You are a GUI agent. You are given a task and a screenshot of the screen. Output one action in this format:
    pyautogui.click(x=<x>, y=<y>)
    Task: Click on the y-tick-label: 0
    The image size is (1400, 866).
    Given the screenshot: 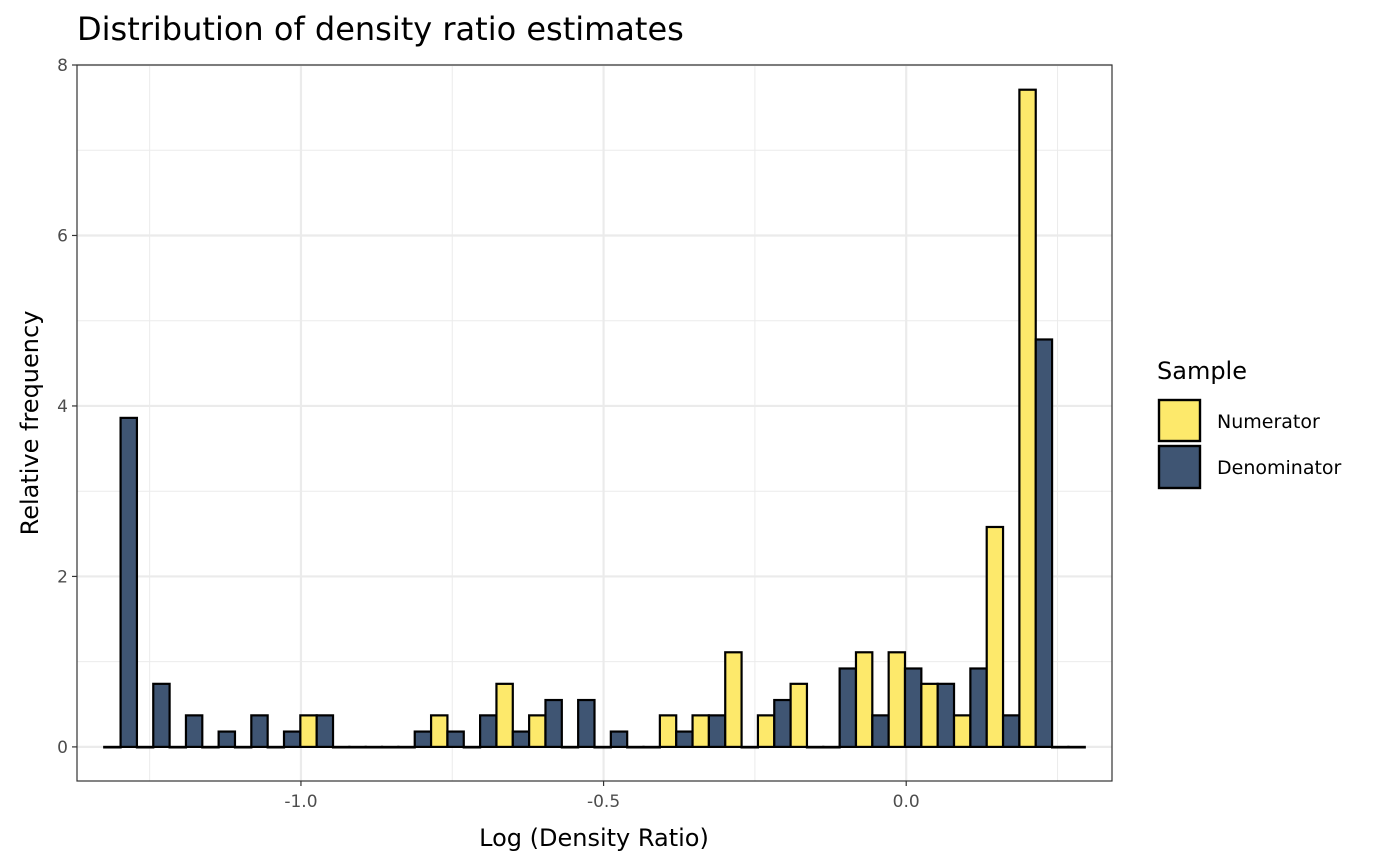 What is the action you would take?
    pyautogui.click(x=62, y=748)
    